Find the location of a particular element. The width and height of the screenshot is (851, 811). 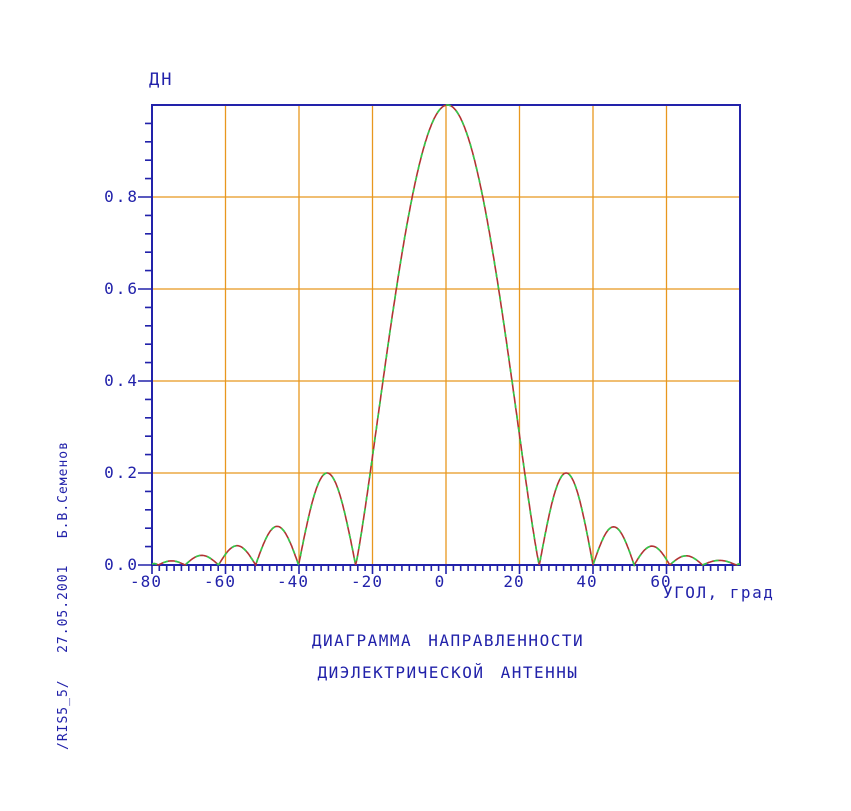

y-axis-title: ДН is located at coordinates (161, 80).